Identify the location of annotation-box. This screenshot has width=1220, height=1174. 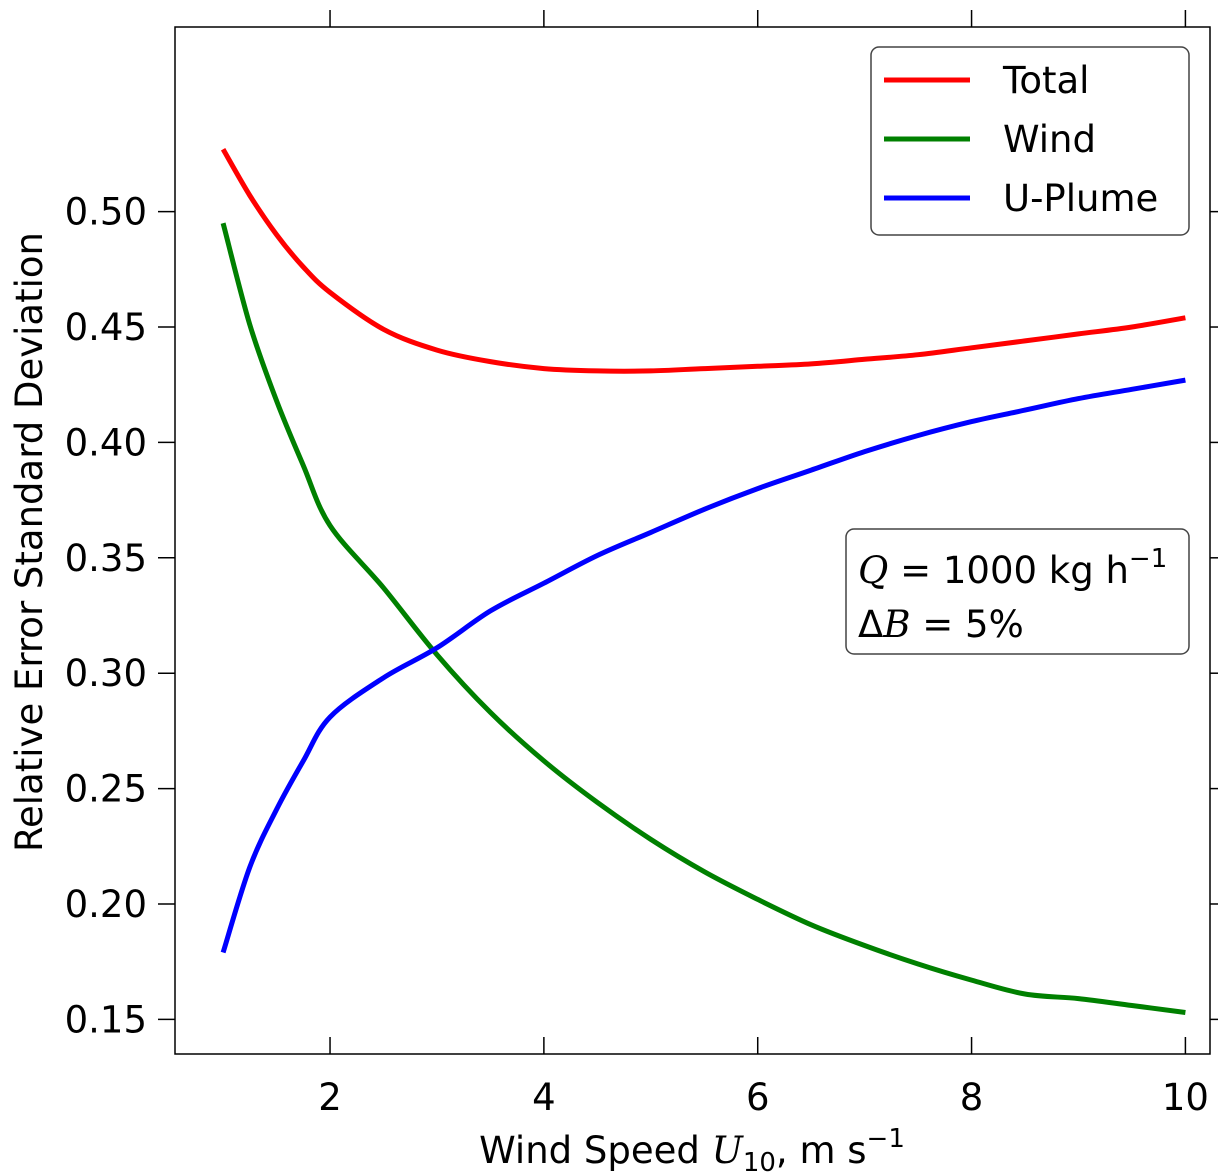
(1017, 591).